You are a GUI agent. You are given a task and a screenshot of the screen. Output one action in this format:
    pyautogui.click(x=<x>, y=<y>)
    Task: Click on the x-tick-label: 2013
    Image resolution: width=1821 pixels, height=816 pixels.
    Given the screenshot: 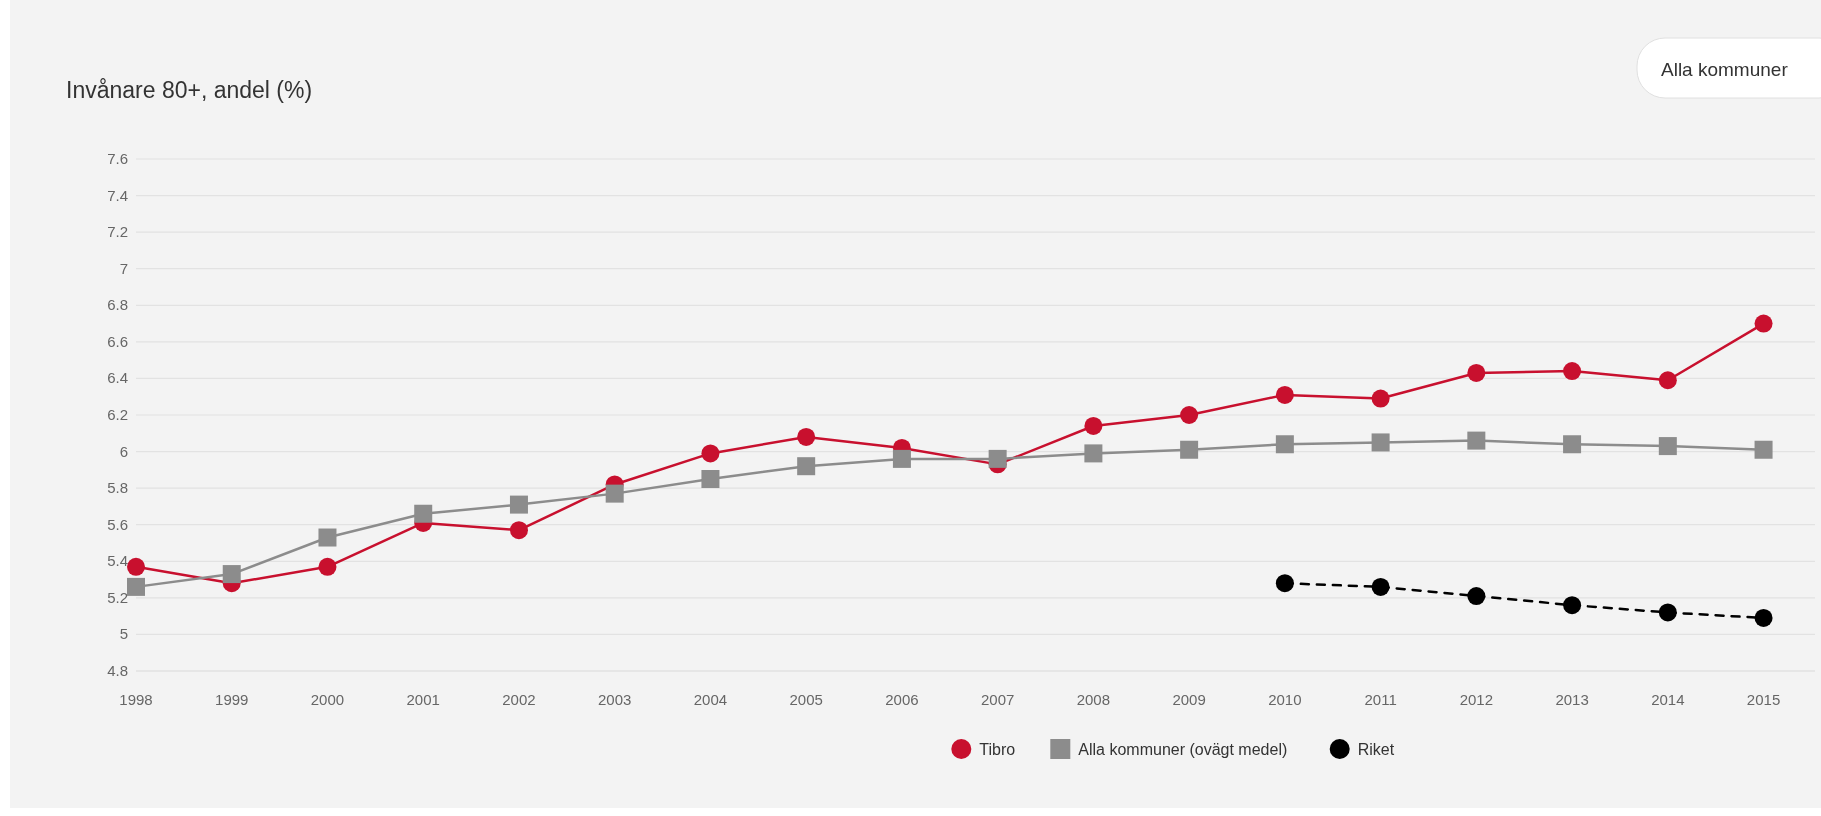 What is the action you would take?
    pyautogui.click(x=1572, y=699)
    